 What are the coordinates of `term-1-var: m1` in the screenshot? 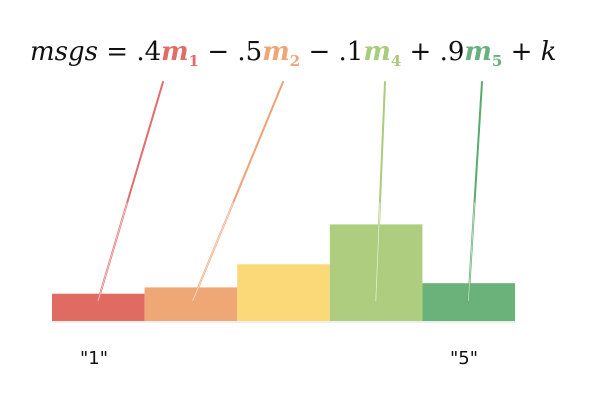 It's located at (180, 54).